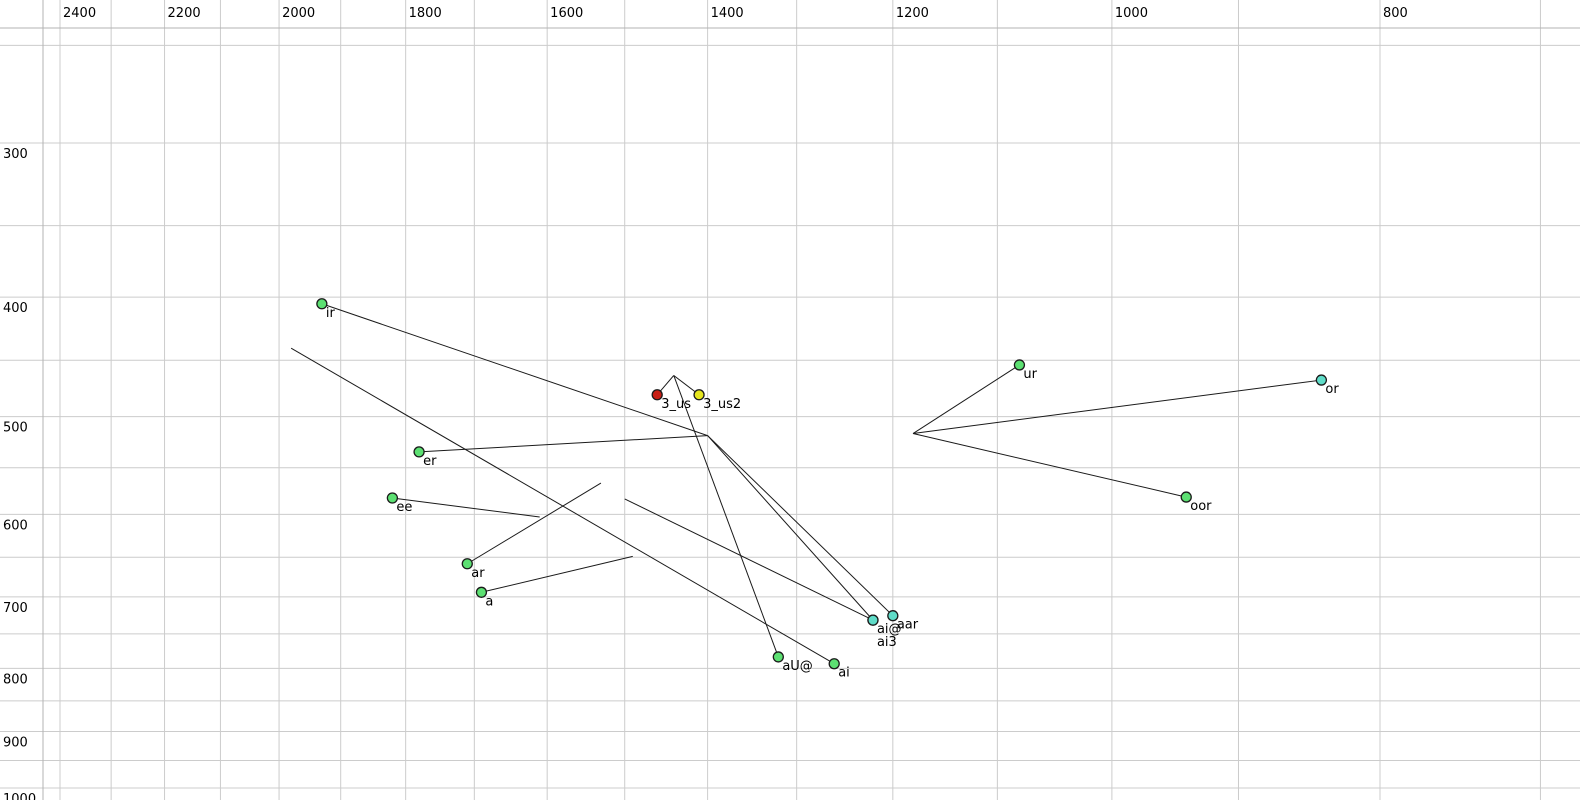 The height and width of the screenshot is (800, 1580). What do you see at coordinates (15, 679) in the screenshot?
I see `y-axis-tick-label: 800` at bounding box center [15, 679].